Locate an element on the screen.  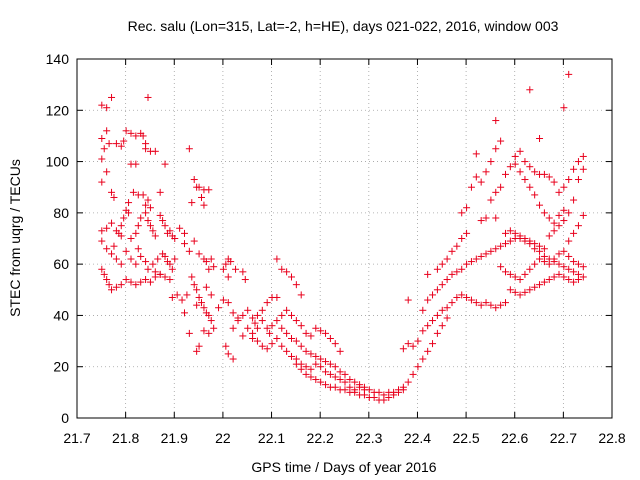
x-tick-label: 21.9 is located at coordinates (174, 438).